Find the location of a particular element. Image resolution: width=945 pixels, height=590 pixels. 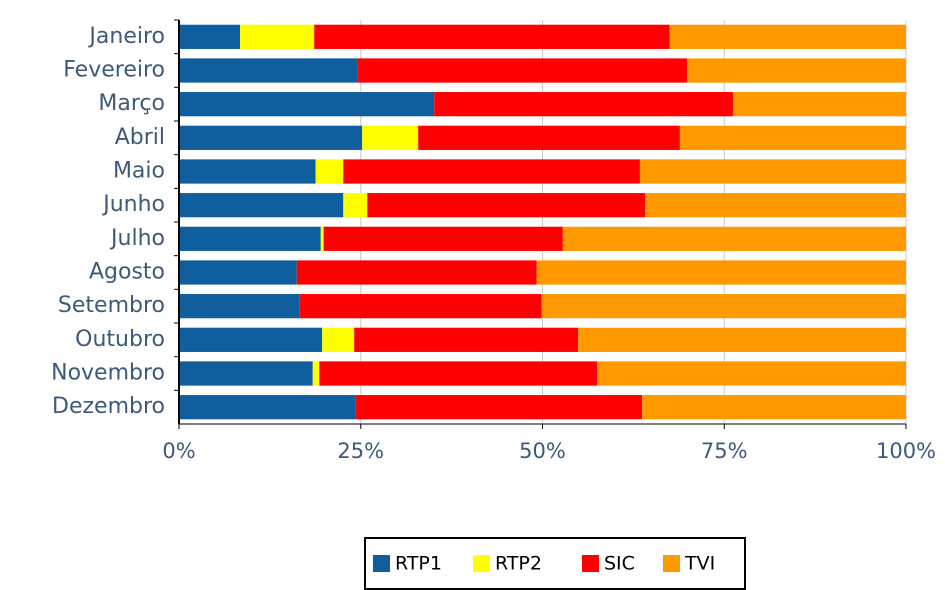

y-tick-label: Junho is located at coordinates (133, 204).